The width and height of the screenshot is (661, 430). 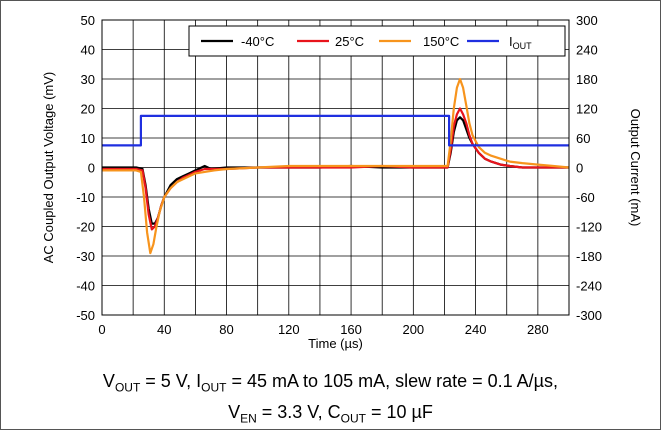 What do you see at coordinates (48, 168) in the screenshot?
I see `y-axis-label-left: AC Coupled Output Voltage (mV)` at bounding box center [48, 168].